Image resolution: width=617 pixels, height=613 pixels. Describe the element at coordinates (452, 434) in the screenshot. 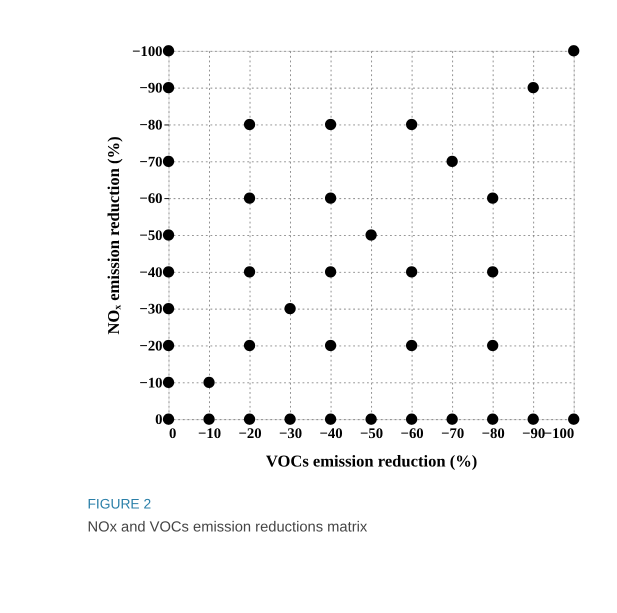

I see `x-tick-label: −70` at that location.